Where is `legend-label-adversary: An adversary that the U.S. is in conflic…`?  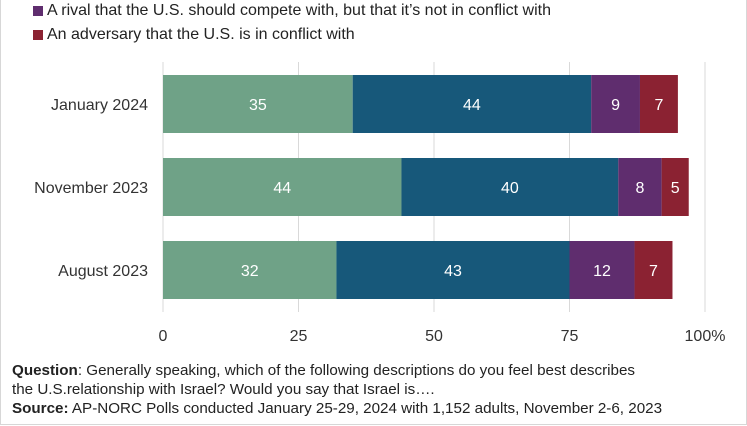 legend-label-adversary: An adversary that the U.S. is in conflic… is located at coordinates (201, 34).